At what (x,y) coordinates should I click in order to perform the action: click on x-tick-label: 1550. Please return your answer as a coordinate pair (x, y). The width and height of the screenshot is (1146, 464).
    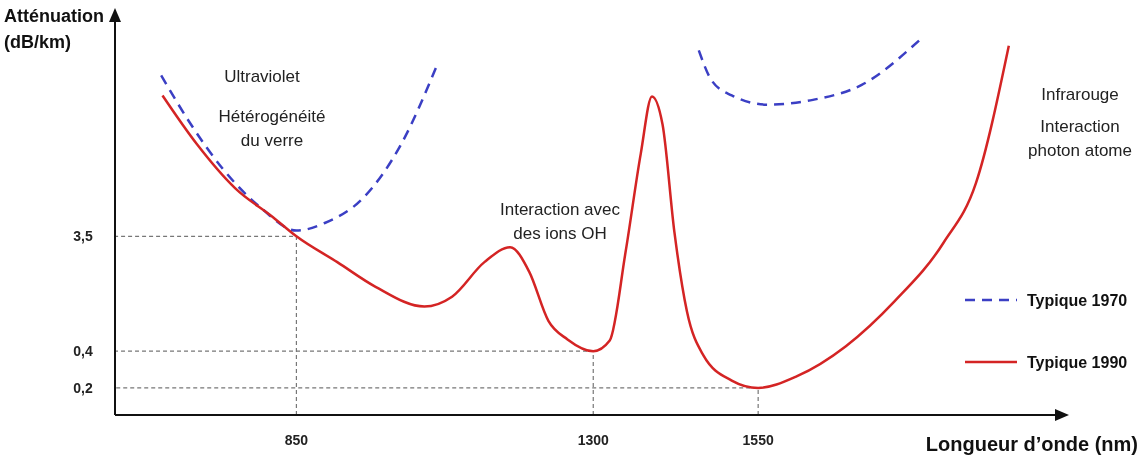
    Looking at the image, I should click on (758, 440).